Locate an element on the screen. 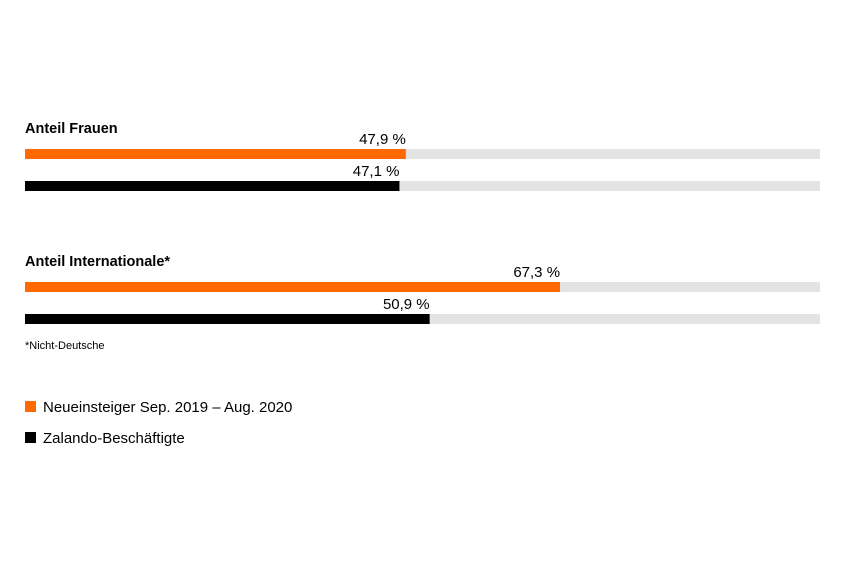 The height and width of the screenshot is (563, 845). bar-new-hires-internationals is located at coordinates (293, 287).